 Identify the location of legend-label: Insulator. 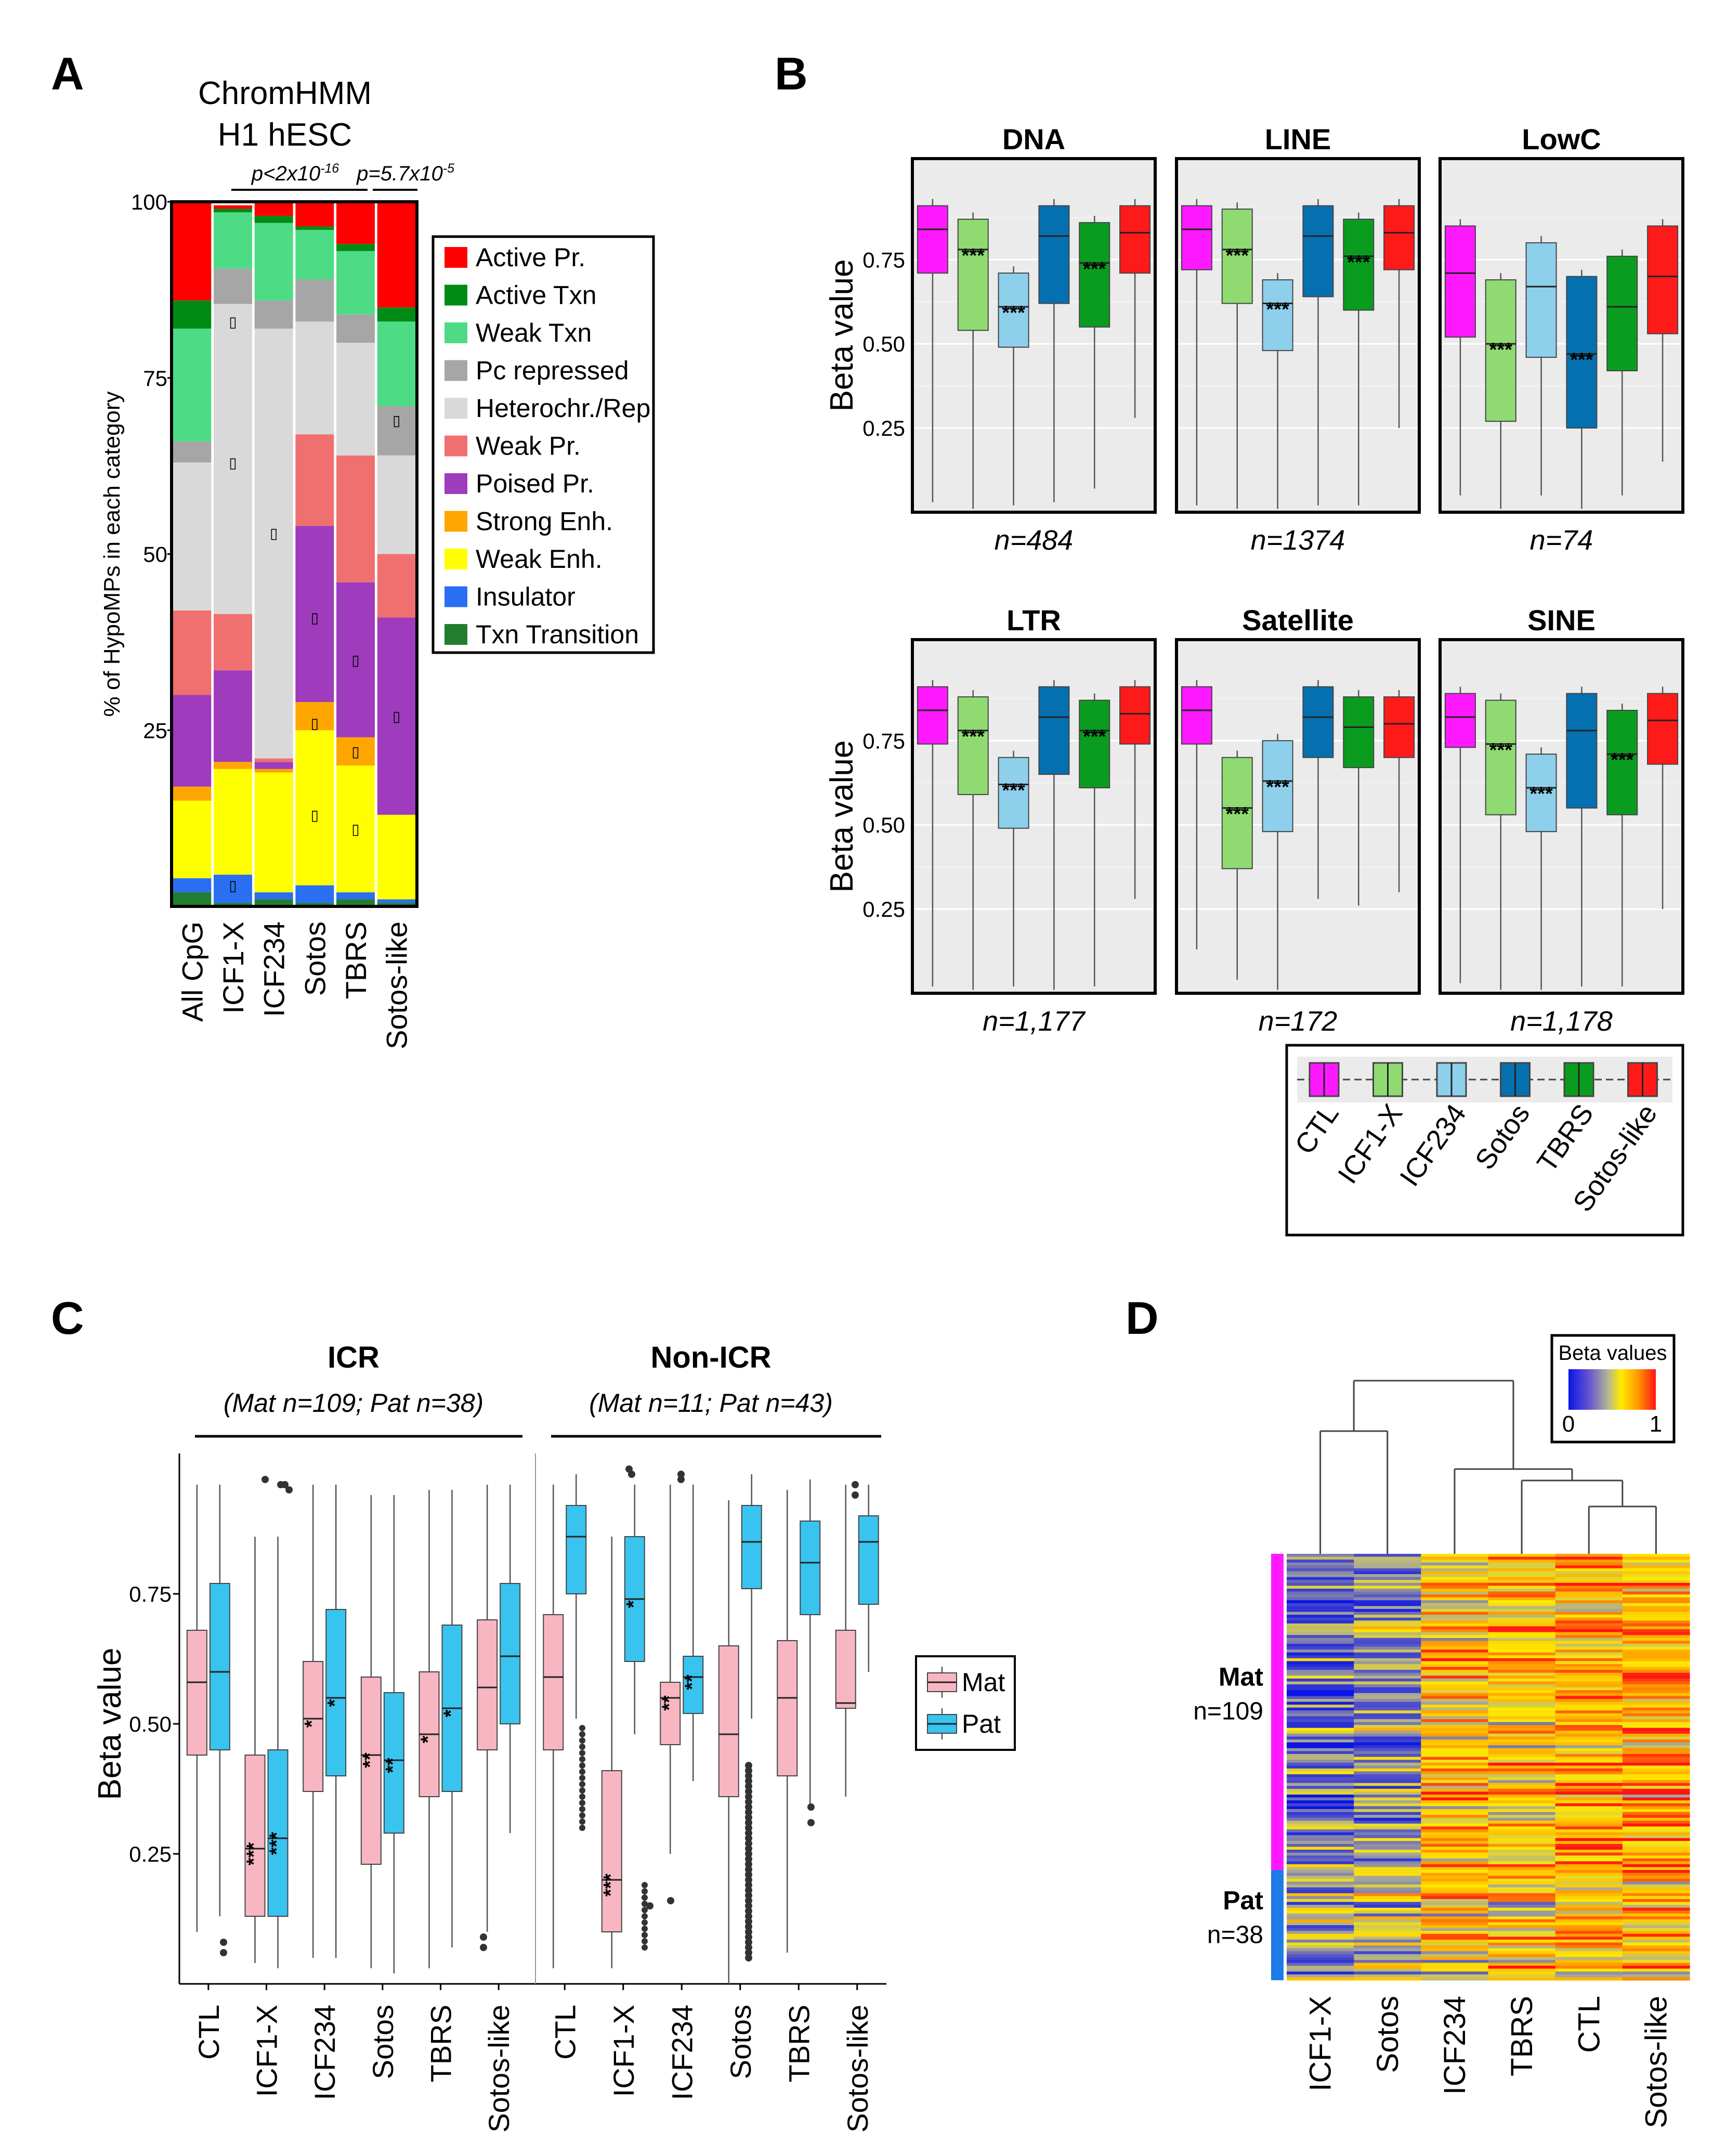
(526, 597).